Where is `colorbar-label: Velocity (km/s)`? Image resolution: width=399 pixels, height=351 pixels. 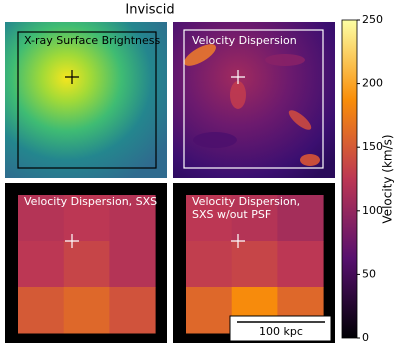
colorbar-label: Velocity (km/s) is located at coordinates (388, 178).